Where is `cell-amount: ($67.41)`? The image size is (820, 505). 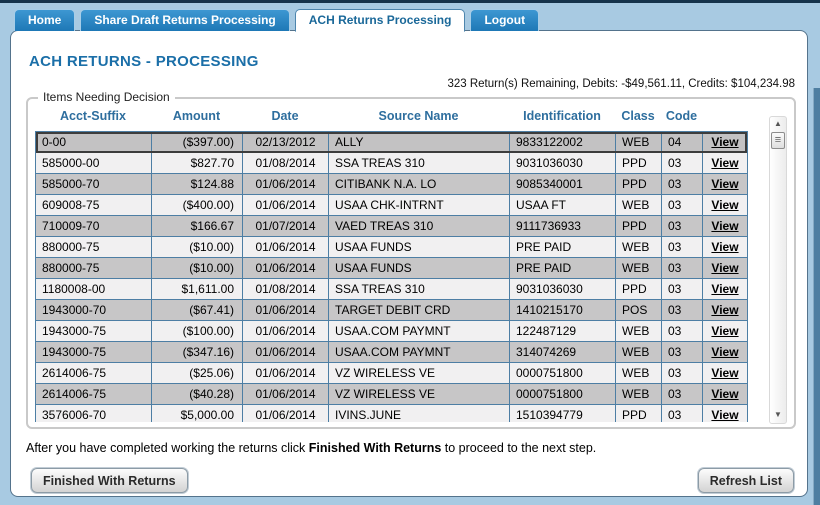 cell-amount: ($67.41) is located at coordinates (197, 310).